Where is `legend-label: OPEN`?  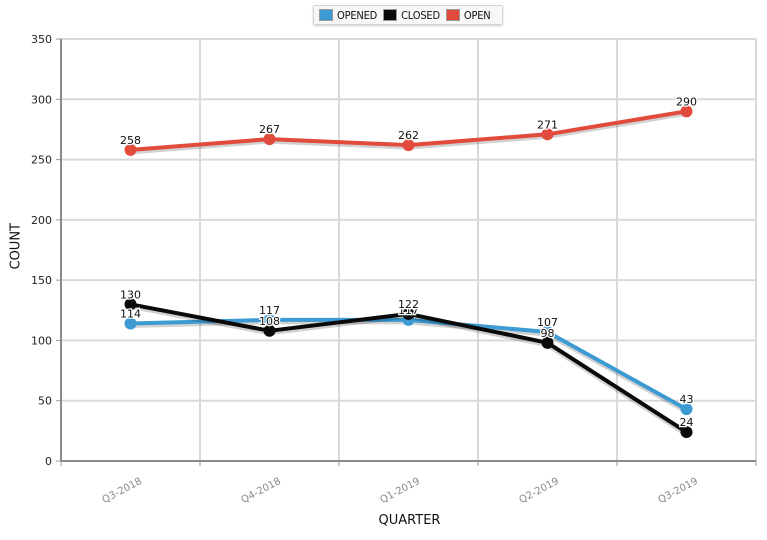
legend-label: OPEN is located at coordinates (477, 15).